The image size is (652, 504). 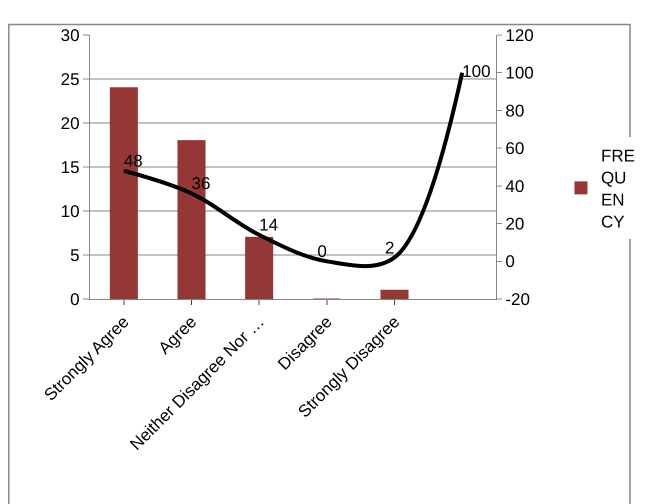 I want to click on y-tick-label: 5, so click(x=75, y=255).